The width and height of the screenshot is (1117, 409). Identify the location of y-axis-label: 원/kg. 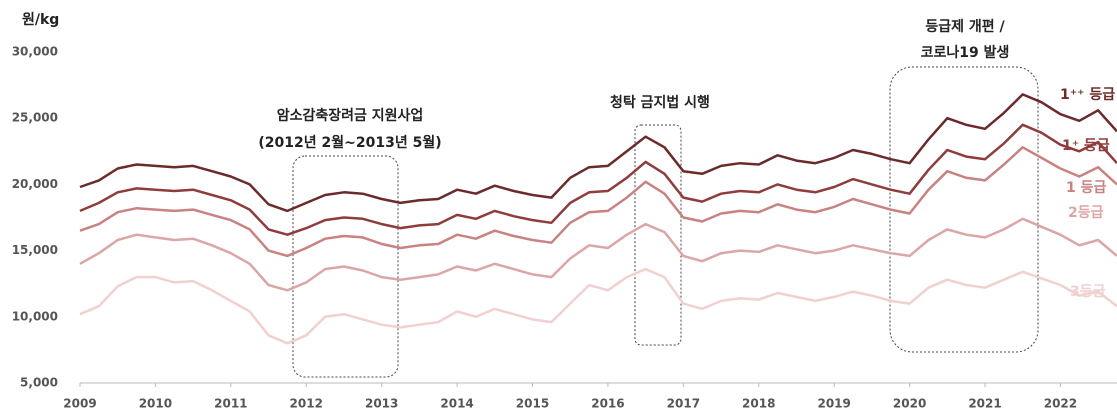
(40, 20).